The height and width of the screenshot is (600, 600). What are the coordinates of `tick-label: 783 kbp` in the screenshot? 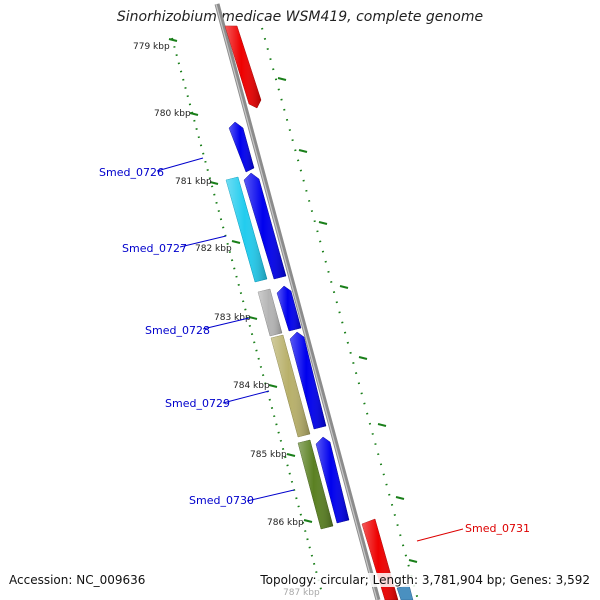 It's located at (232, 318).